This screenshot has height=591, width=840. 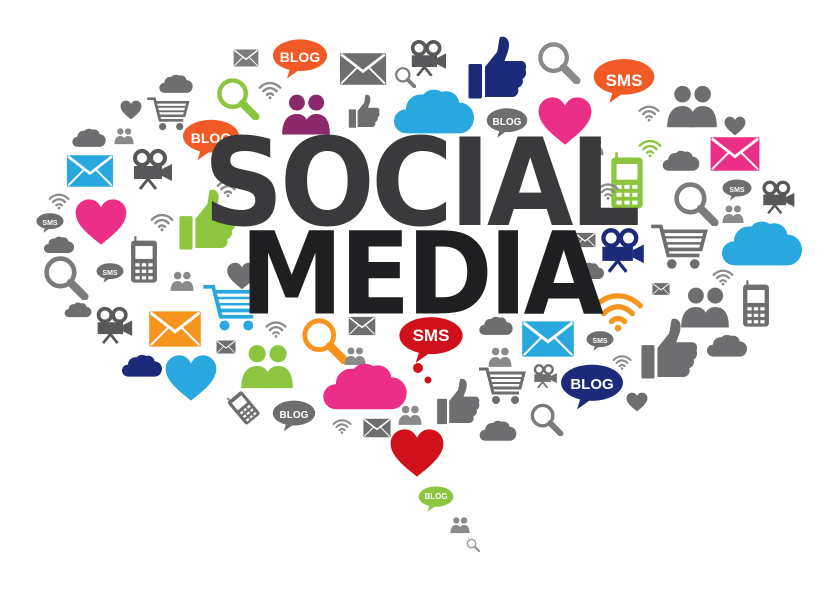 What do you see at coordinates (422, 184) in the screenshot?
I see `headline-social: SOCIAL` at bounding box center [422, 184].